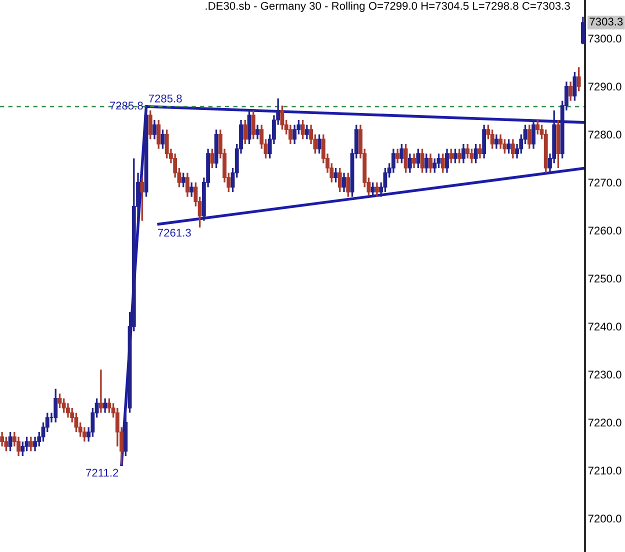  What do you see at coordinates (605, 374) in the screenshot?
I see `y-tick-label: 7230.0` at bounding box center [605, 374].